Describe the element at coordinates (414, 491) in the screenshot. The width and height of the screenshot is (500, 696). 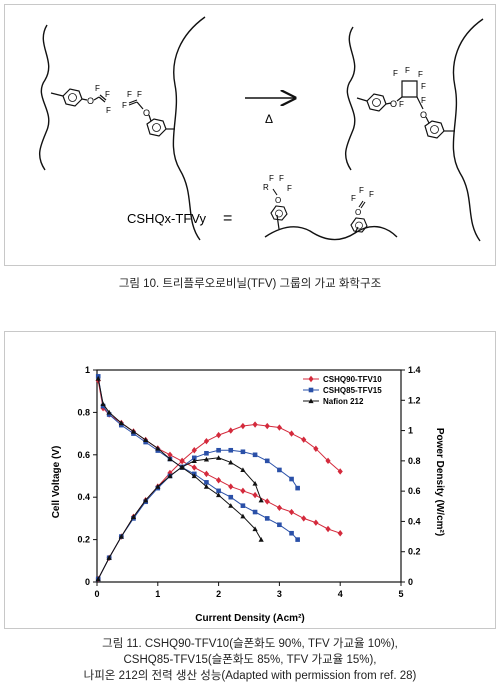
I see `y2-tick-label: 0.6` at that location.